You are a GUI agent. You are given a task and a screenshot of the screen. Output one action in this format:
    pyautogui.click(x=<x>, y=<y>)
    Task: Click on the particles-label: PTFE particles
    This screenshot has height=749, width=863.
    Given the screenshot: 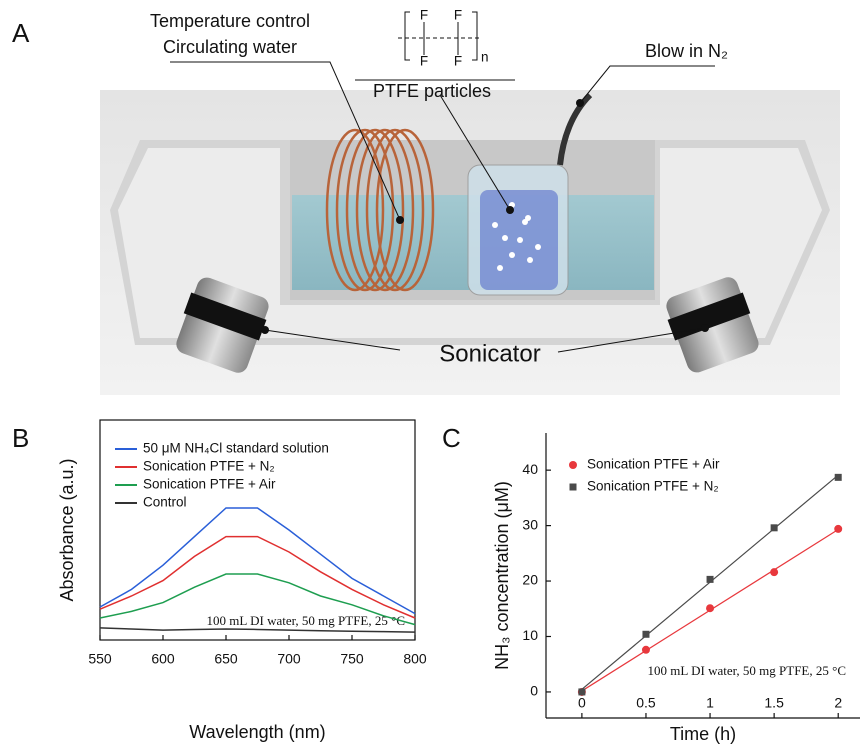 What is the action you would take?
    pyautogui.click(x=432, y=91)
    